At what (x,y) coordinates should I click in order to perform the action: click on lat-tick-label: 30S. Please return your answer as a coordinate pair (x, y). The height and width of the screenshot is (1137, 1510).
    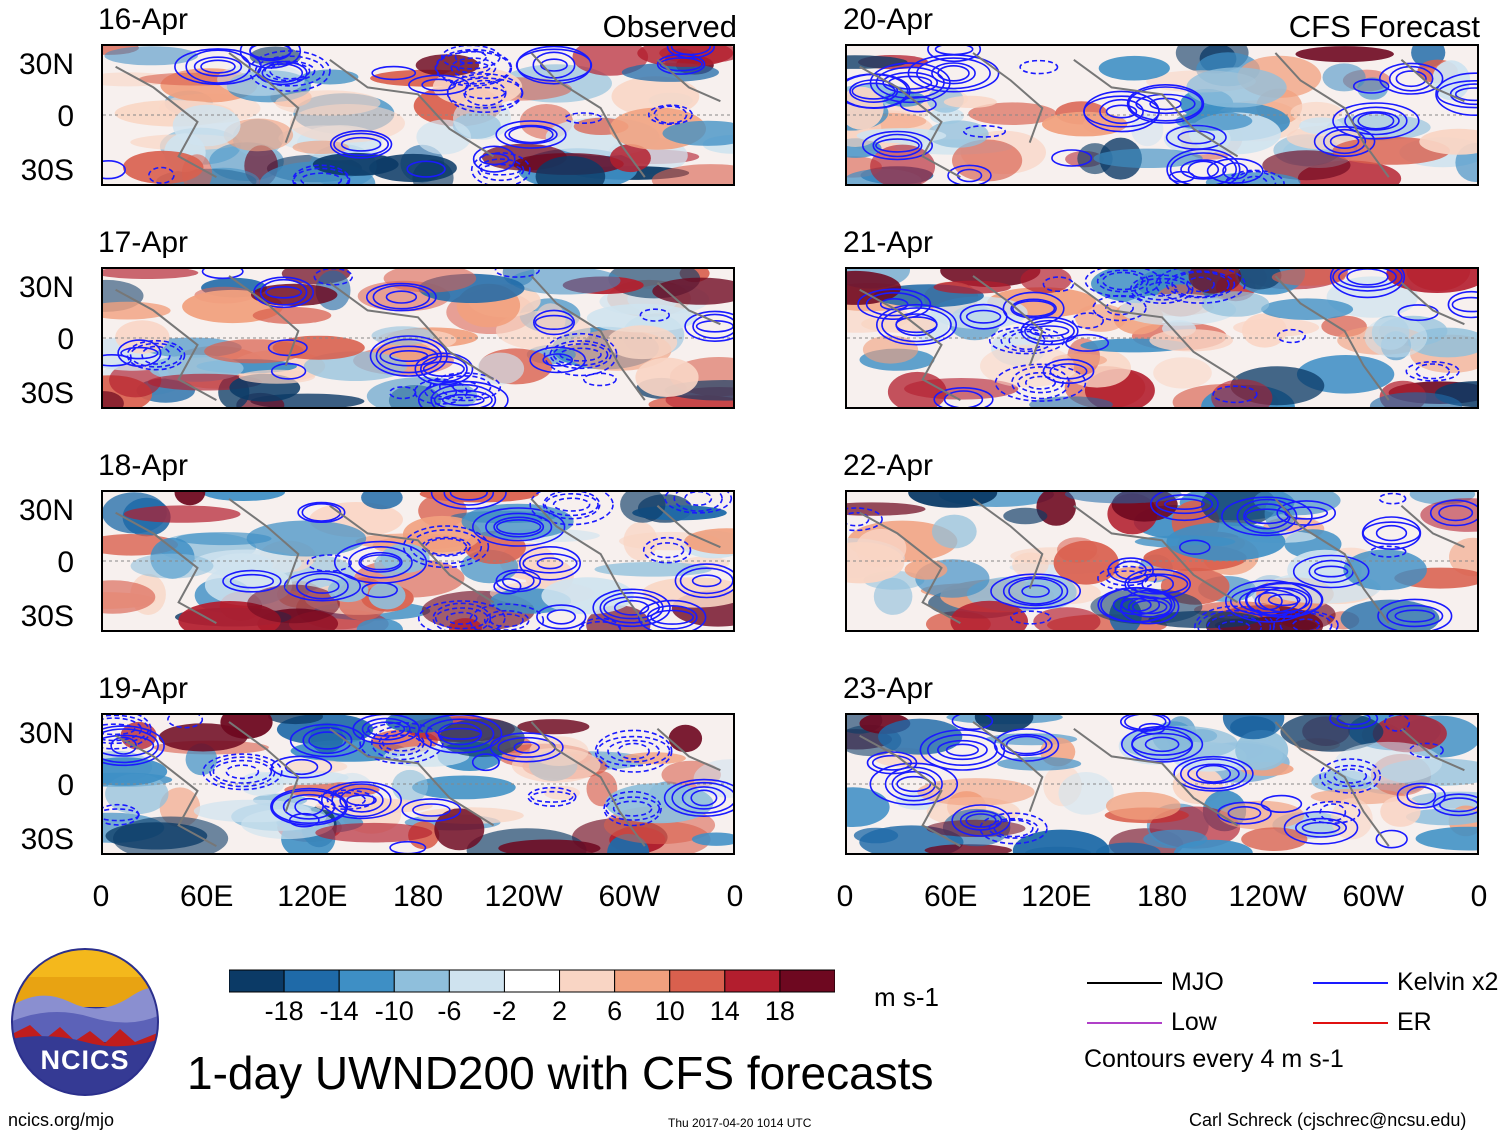
    Looking at the image, I should click on (47, 839).